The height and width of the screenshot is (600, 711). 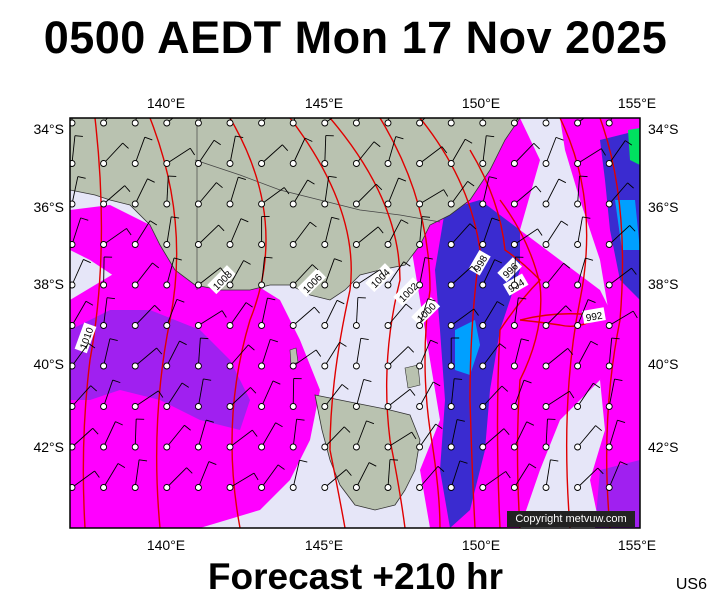 I want to click on model-code: US6, so click(x=691, y=584).